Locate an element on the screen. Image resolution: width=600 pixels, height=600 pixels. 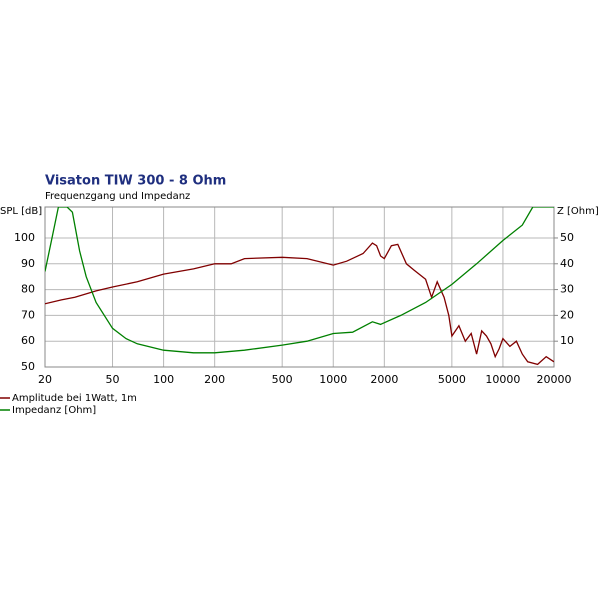
x-tick-label: 1000 is located at coordinates (333, 379).